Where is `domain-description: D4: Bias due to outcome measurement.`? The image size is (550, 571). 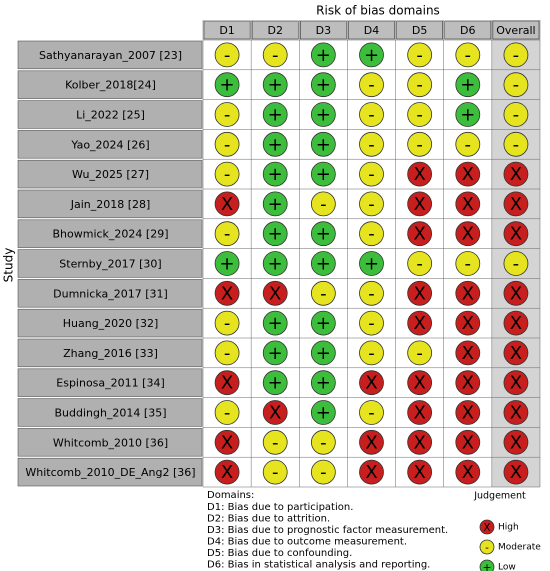 domain-description: D4: Bias due to outcome measurement. is located at coordinates (307, 542).